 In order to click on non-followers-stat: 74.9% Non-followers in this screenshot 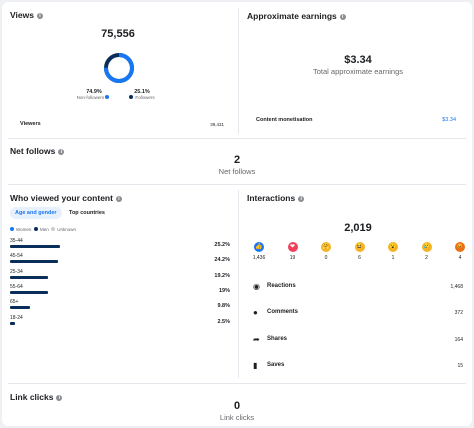, I will do `click(94, 94)`.